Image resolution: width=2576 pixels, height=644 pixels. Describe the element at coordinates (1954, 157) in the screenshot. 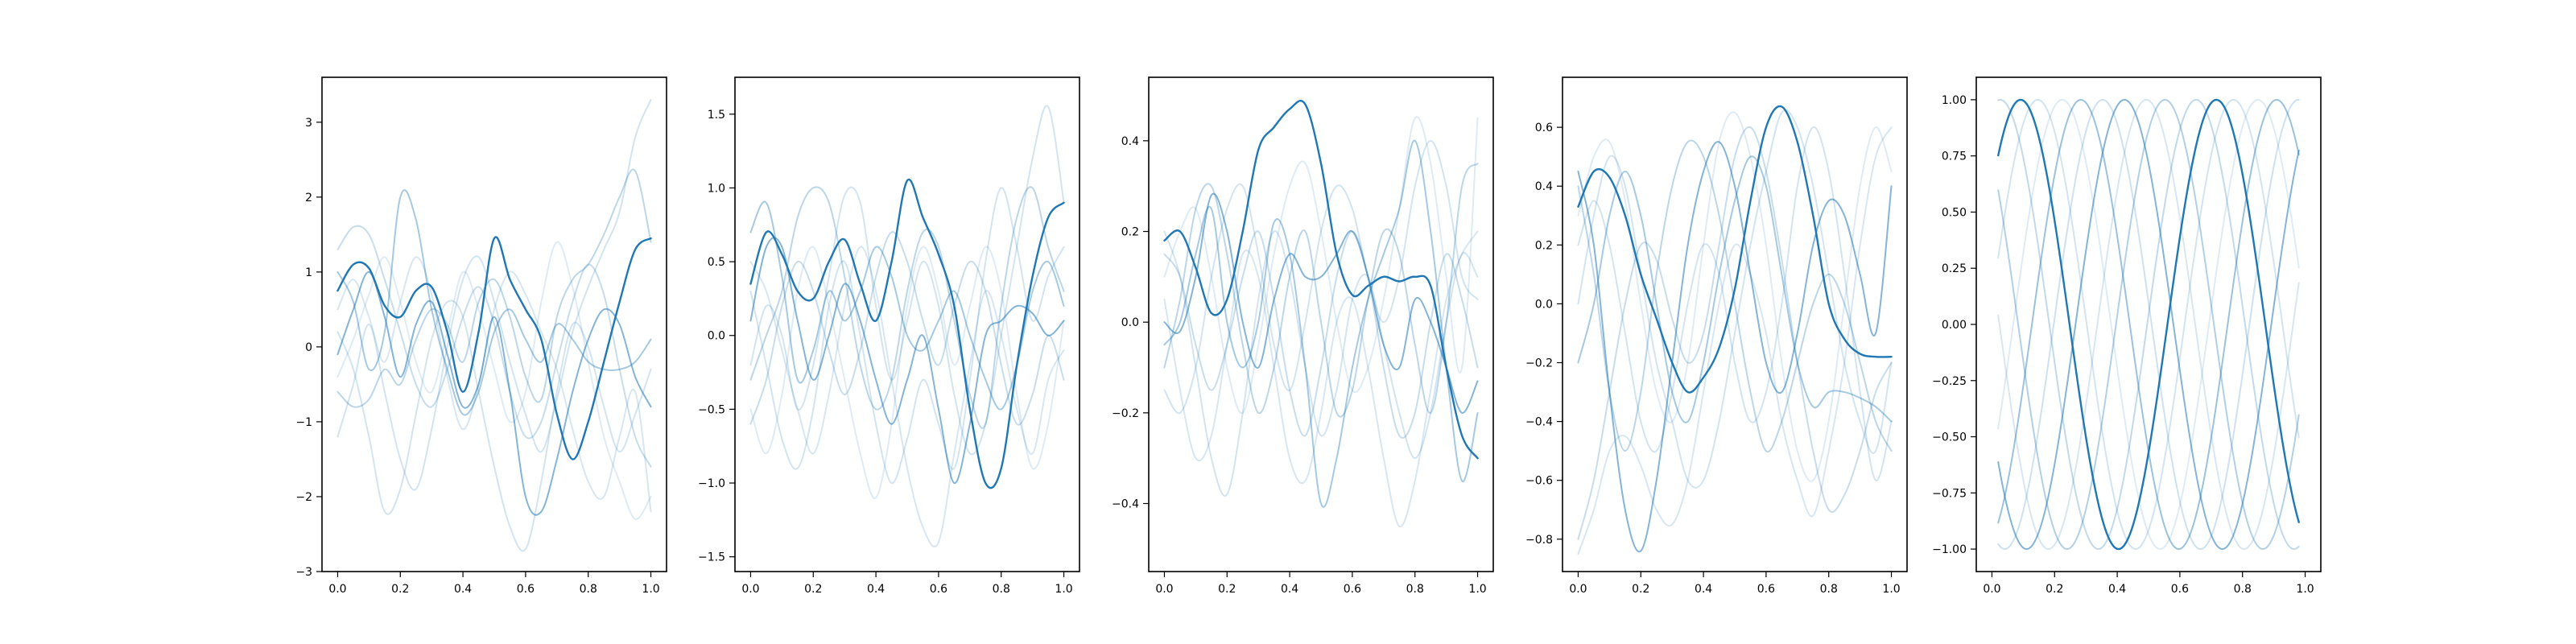

I see `y-tick-label: 0.75` at that location.